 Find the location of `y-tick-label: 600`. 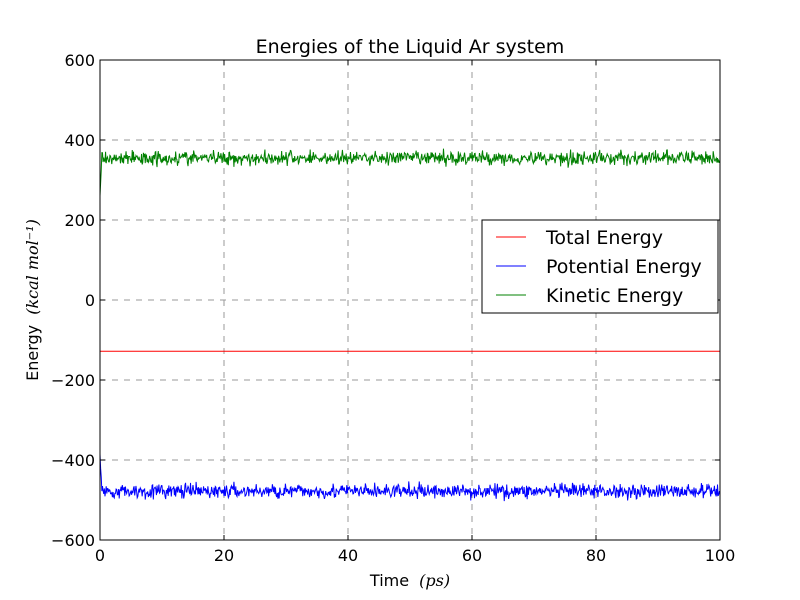

y-tick-label: 600 is located at coordinates (79, 60).